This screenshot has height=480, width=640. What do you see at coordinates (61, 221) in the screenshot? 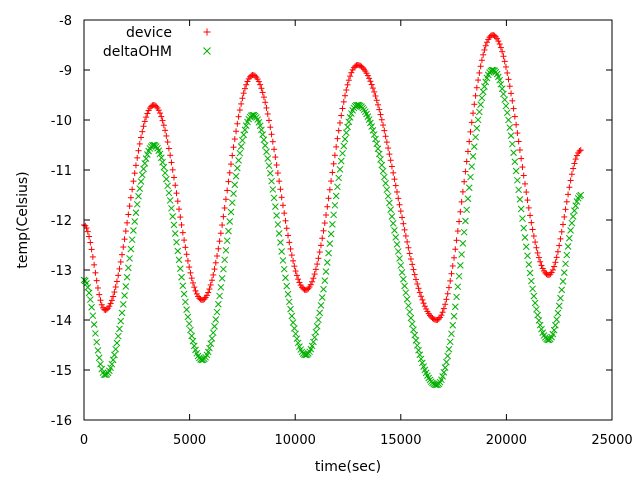
I see `y-tick-label-4: -12` at bounding box center [61, 221].